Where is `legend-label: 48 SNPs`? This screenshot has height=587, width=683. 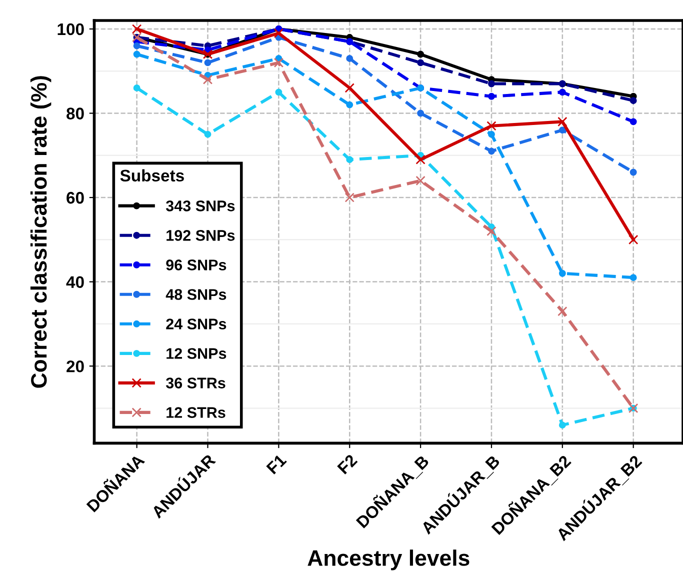
legend-label: 48 SNPs is located at coordinates (196, 294).